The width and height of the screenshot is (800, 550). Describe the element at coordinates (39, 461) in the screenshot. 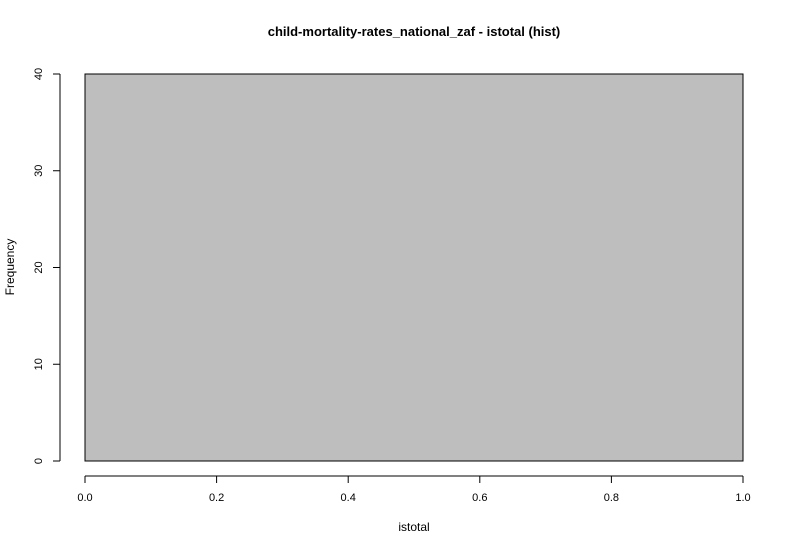

I see `y-tick-label-0: 0` at that location.